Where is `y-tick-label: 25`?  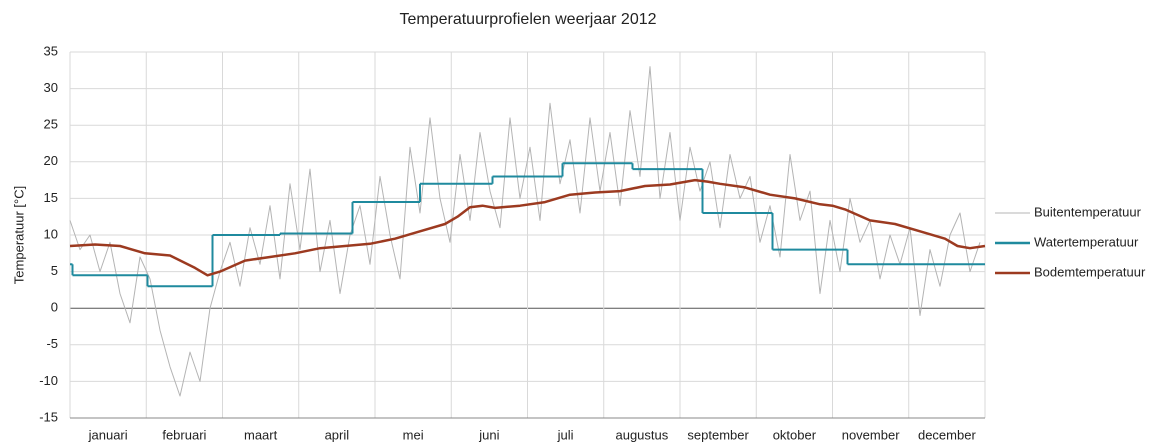
y-tick-label: 25 is located at coordinates (51, 124).